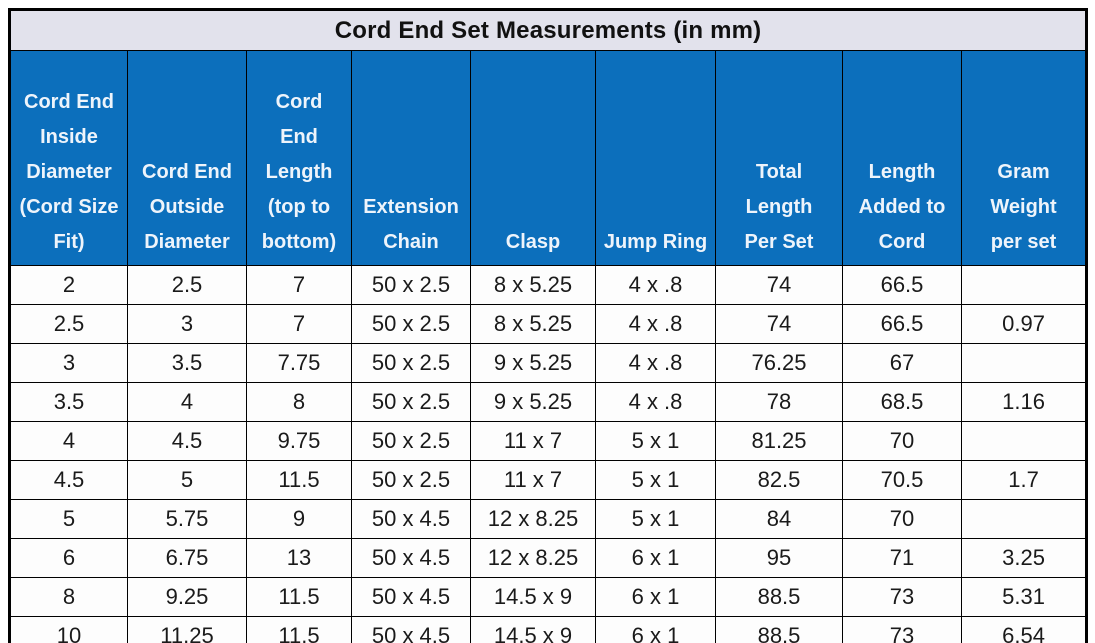  Describe the element at coordinates (902, 402) in the screenshot. I see `table-cell: 68.5` at that location.